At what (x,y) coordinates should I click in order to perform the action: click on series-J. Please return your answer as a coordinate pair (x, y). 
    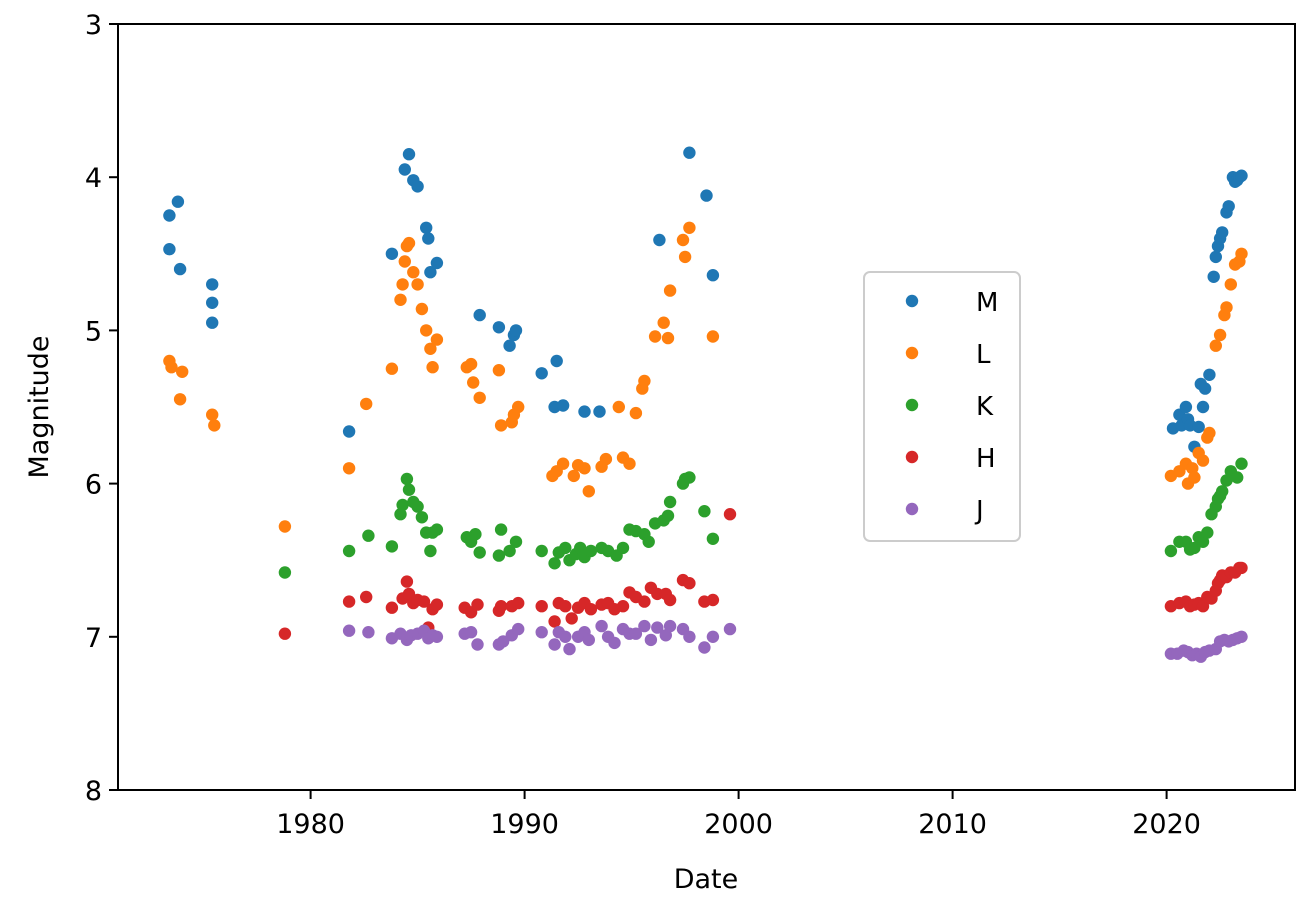
    Looking at the image, I should click on (795, 641).